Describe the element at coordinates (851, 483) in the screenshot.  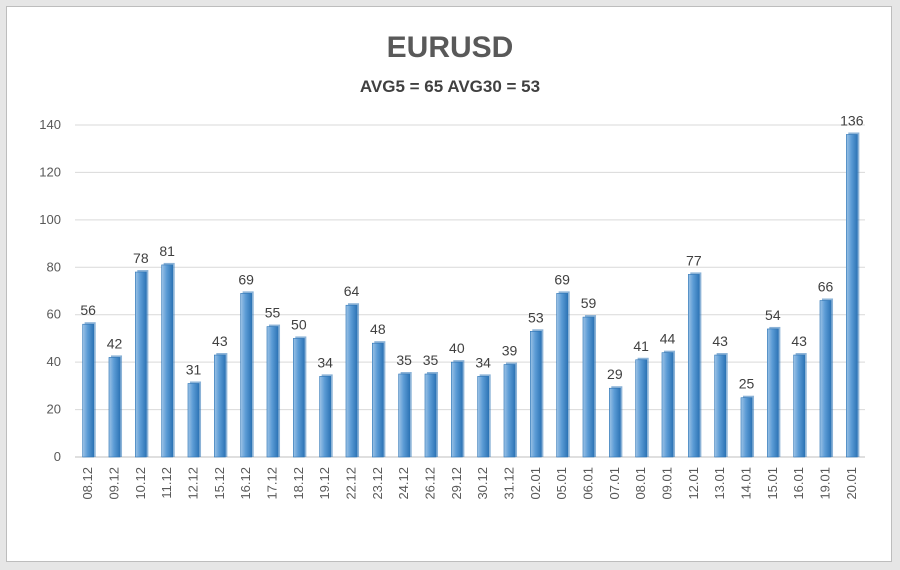
I see `x-tick-label: 20.01` at that location.